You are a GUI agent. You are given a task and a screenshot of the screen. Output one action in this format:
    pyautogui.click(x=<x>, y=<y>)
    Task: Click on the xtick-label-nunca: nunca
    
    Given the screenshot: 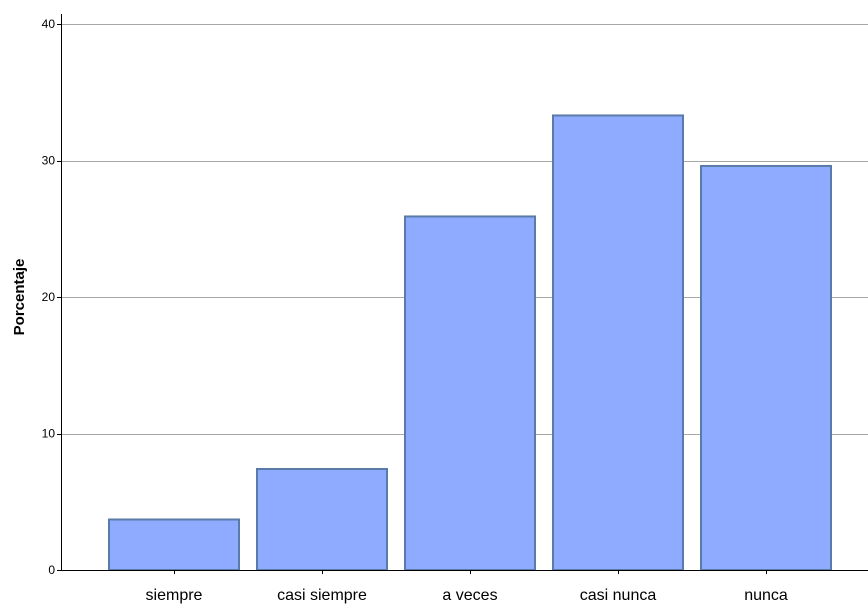 What is the action you would take?
    pyautogui.click(x=766, y=595)
    